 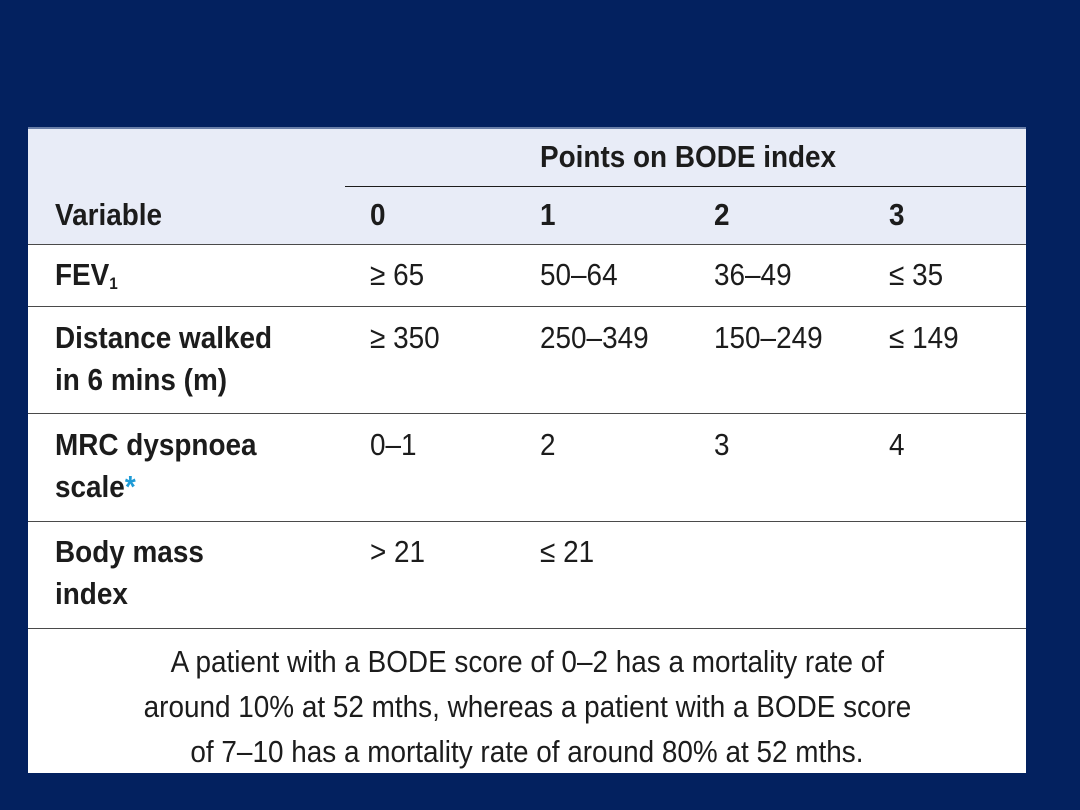 What do you see at coordinates (109, 214) in the screenshot?
I see `column-header-variable: Variable` at bounding box center [109, 214].